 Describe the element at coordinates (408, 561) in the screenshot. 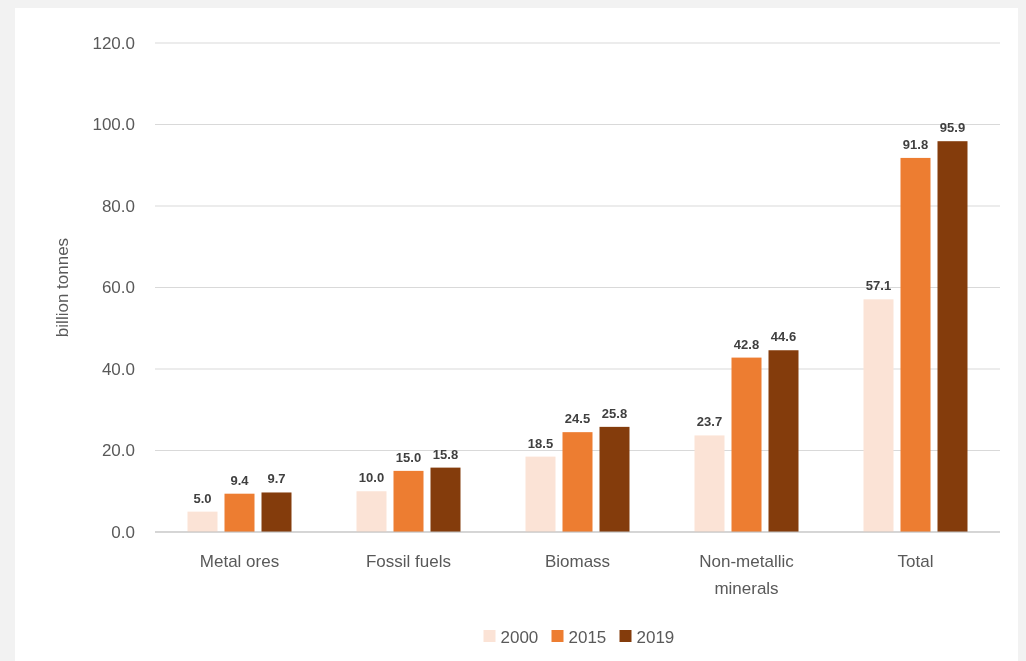

I see `x-tick-label: Fossil fuels` at that location.